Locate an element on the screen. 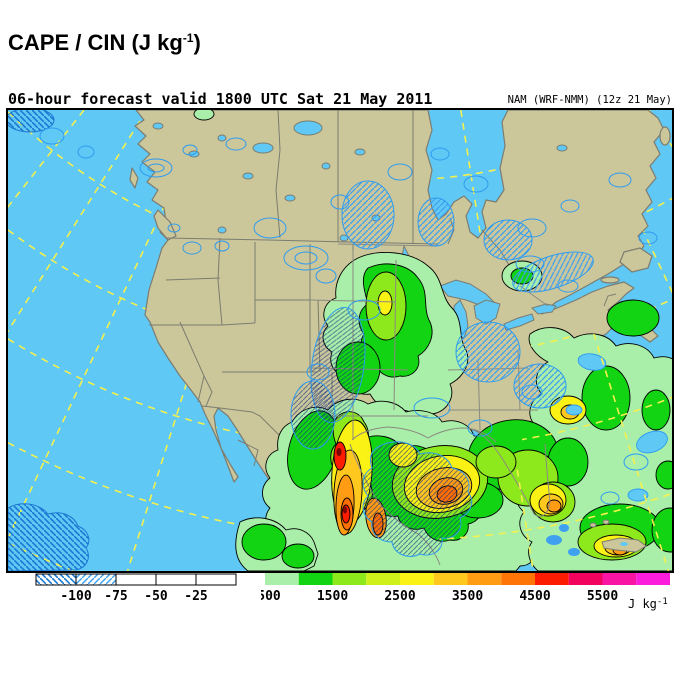 The height and width of the screenshot is (680, 680). cape-legend: 500 1500 2500 3500 4500 5500 is located at coordinates (465, 588).